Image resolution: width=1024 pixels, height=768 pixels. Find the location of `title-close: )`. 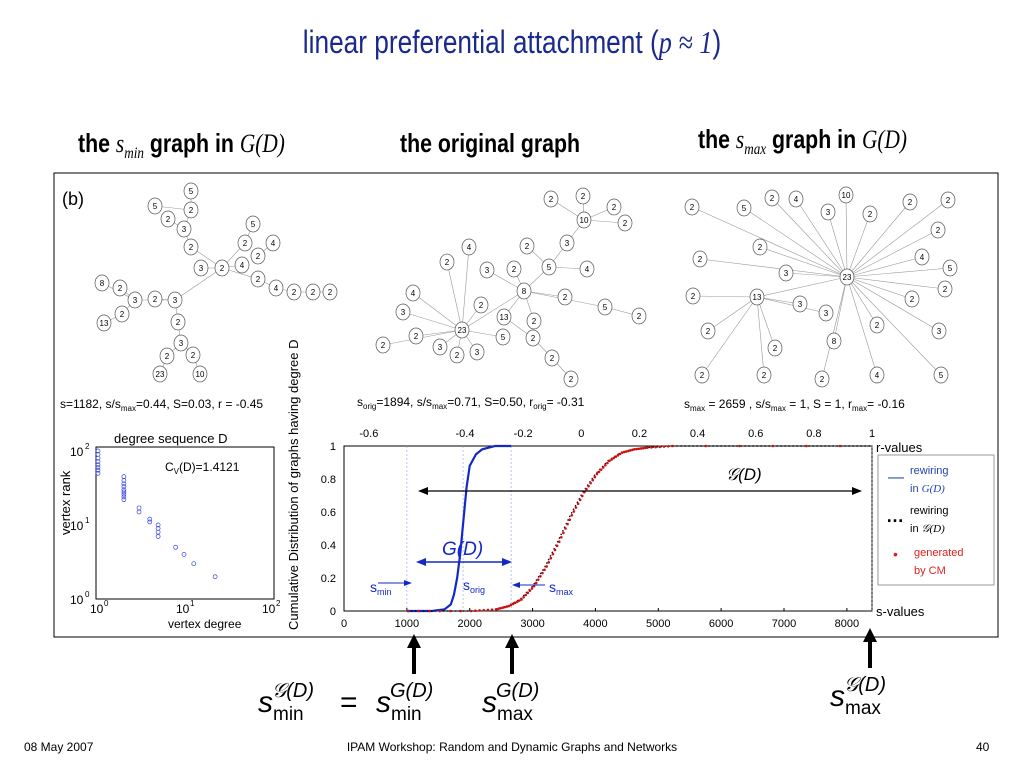

title-close: ) is located at coordinates (717, 42).